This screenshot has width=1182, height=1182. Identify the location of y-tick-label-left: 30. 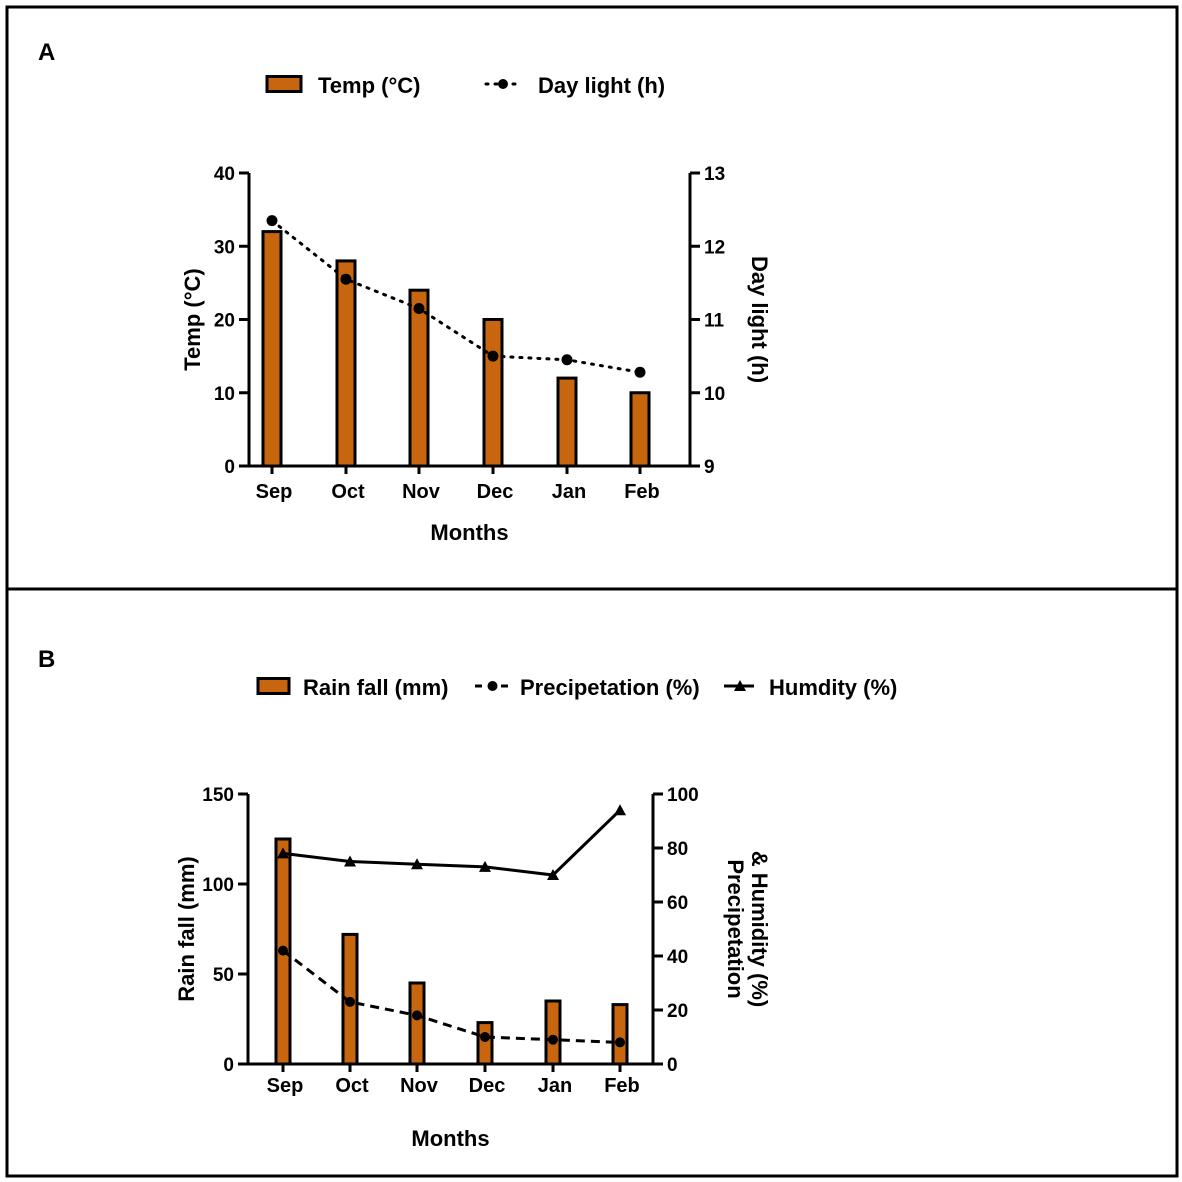
(224, 247).